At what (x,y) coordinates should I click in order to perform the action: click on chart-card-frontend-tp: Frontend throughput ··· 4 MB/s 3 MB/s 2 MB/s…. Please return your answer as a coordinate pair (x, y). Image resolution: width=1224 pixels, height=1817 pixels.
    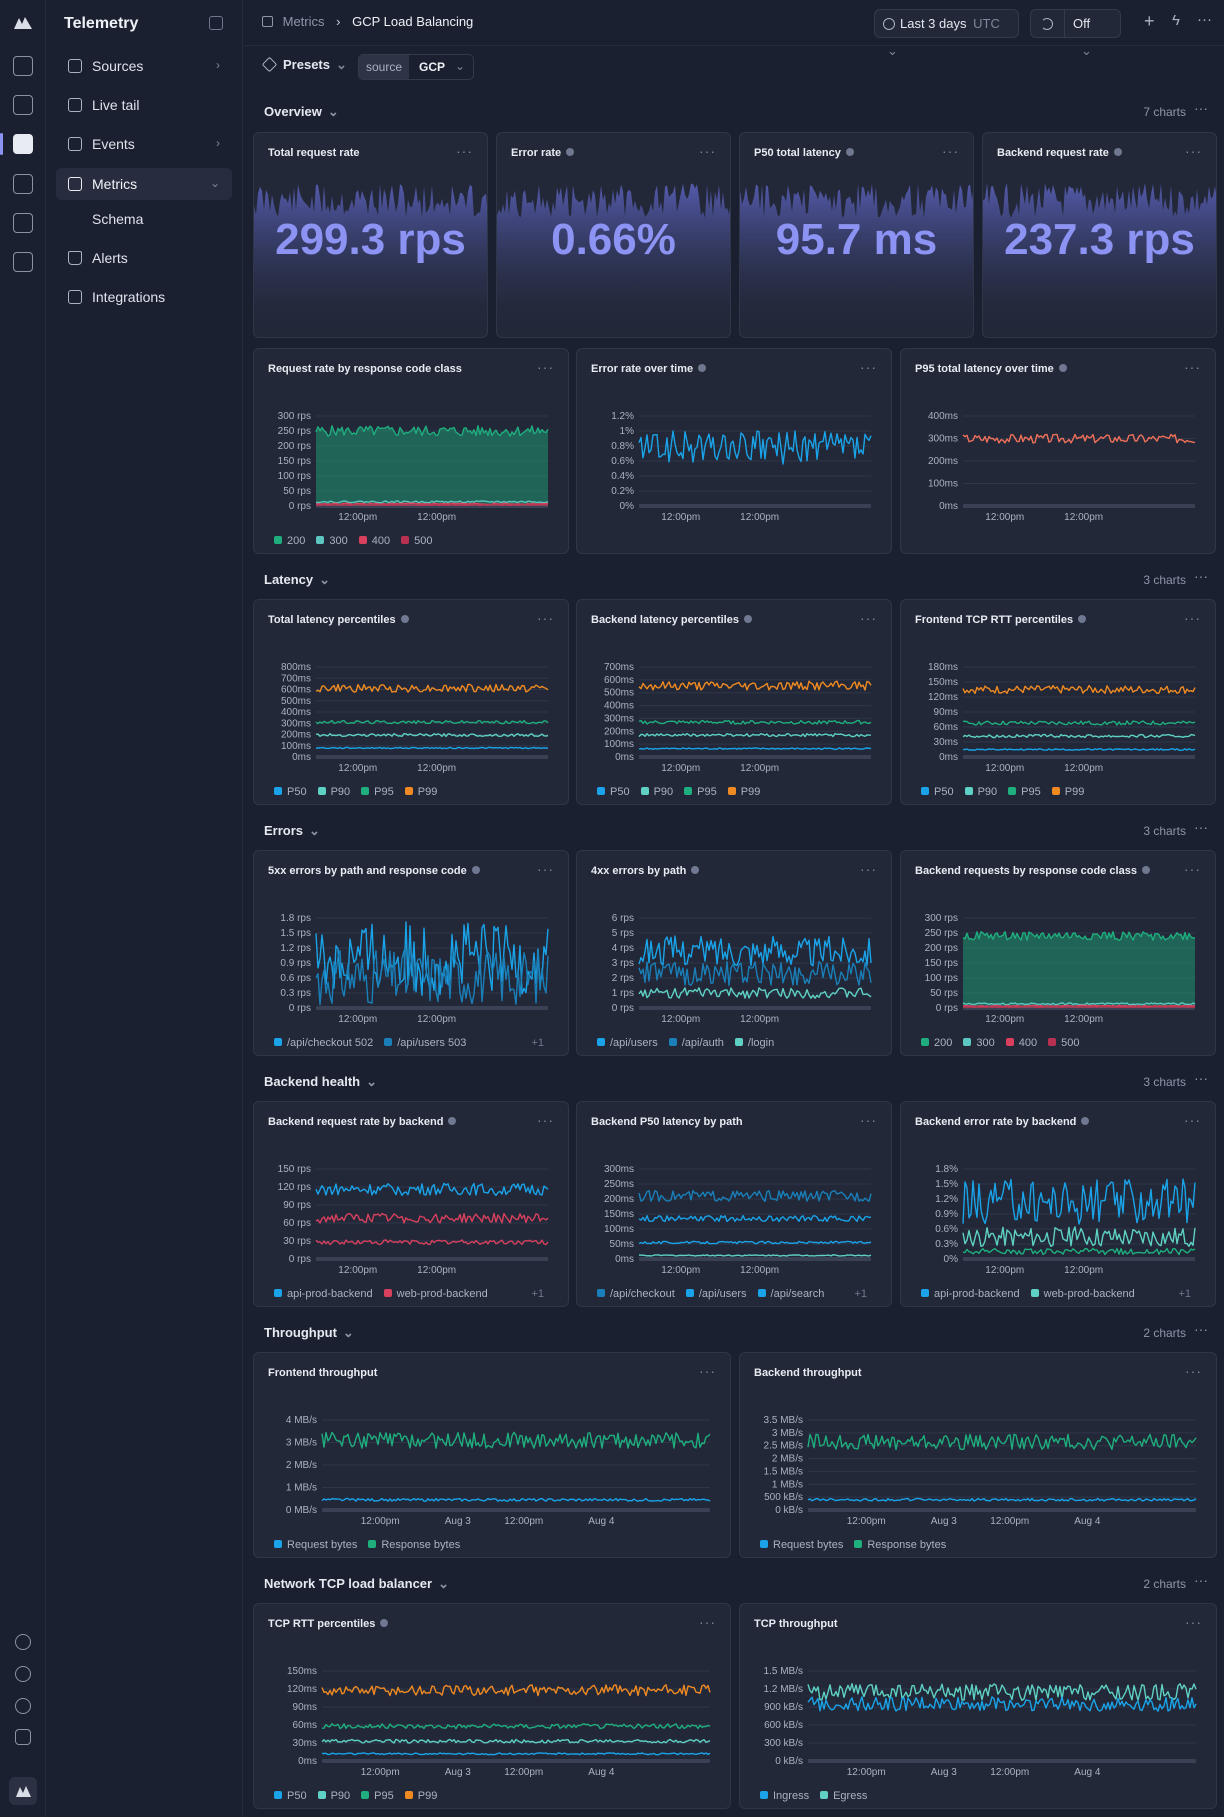
    Looking at the image, I should click on (492, 1455).